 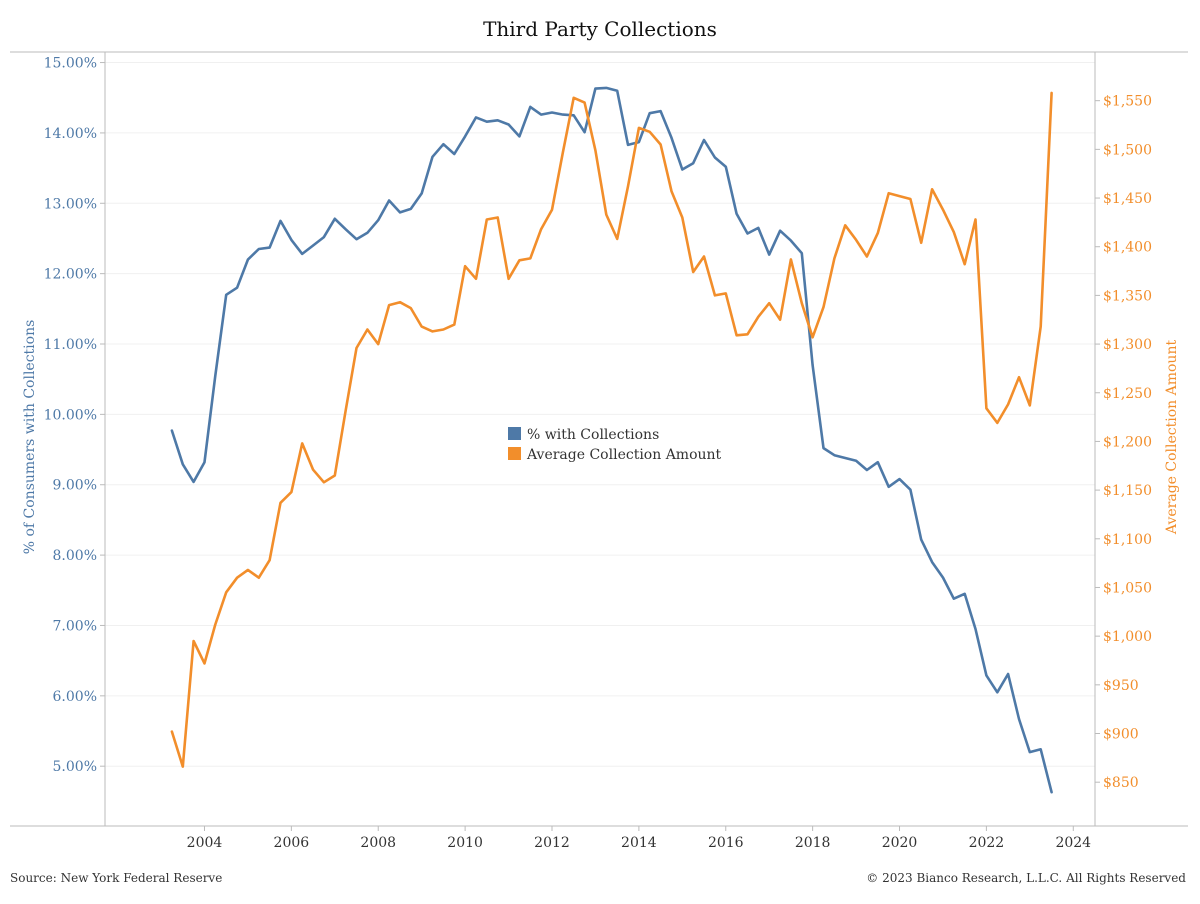 What do you see at coordinates (70, 415) in the screenshot?
I see `left-tick-label: 10.00%` at bounding box center [70, 415].